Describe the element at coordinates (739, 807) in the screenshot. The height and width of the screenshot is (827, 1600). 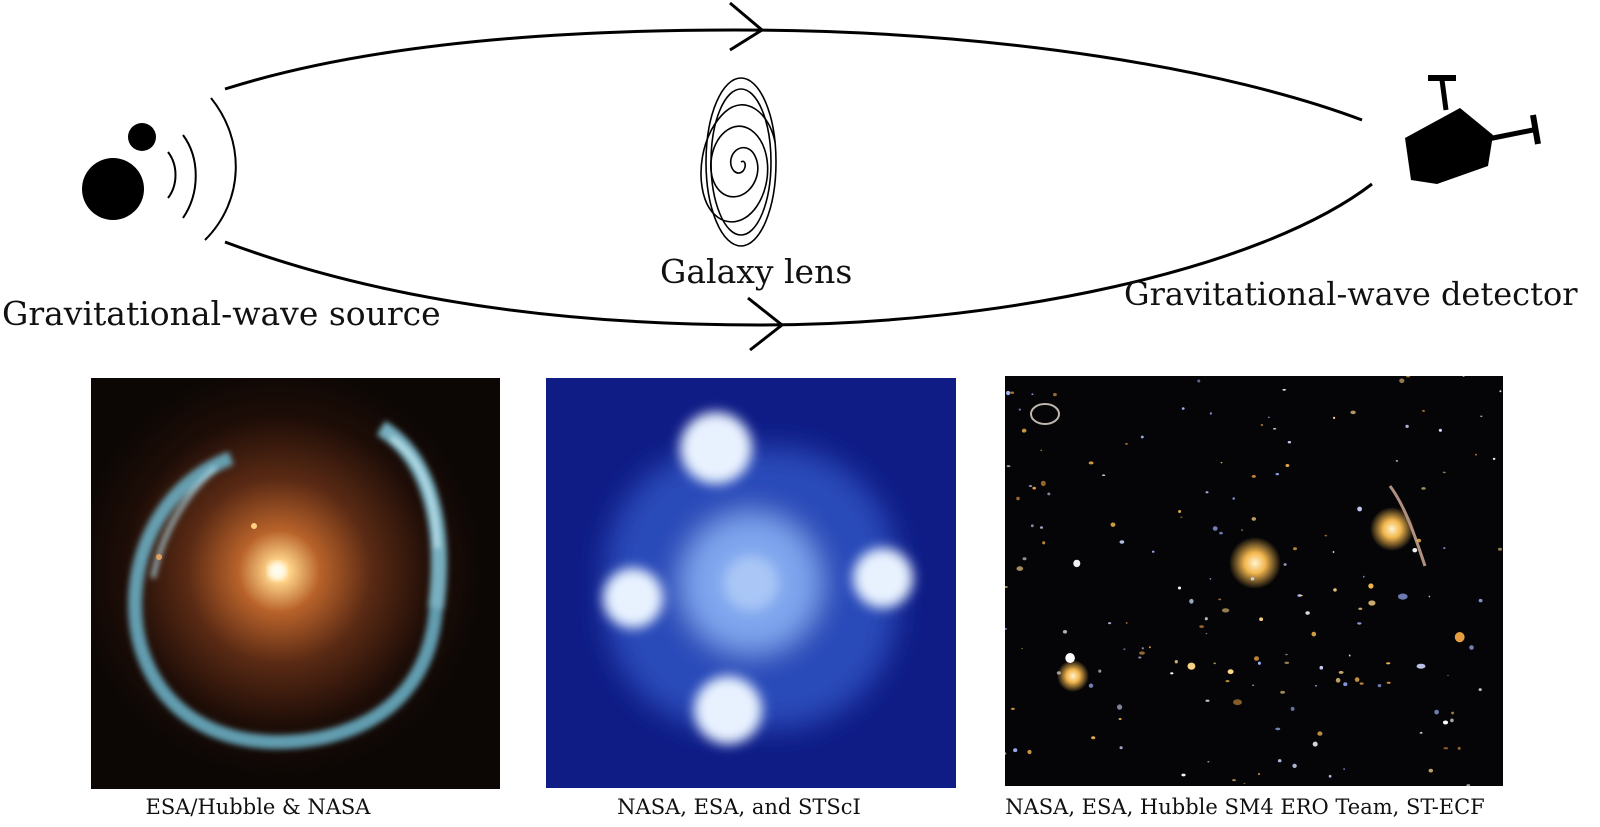
I see `credit-einstein-cross: NASA, ESA, and STScI` at that location.